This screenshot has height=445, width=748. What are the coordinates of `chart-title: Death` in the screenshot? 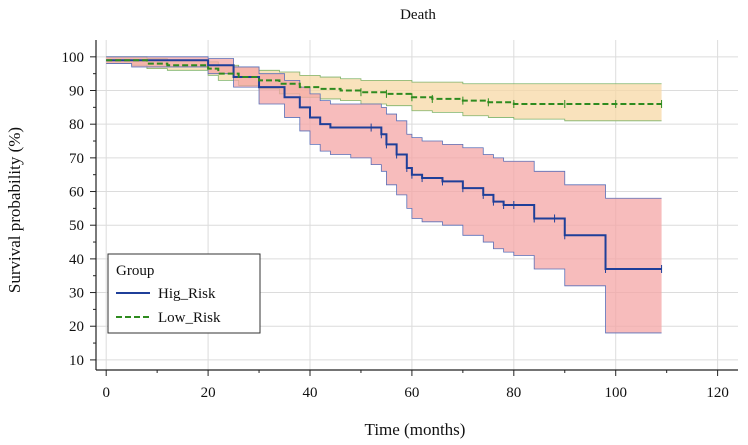 It's located at (418, 15).